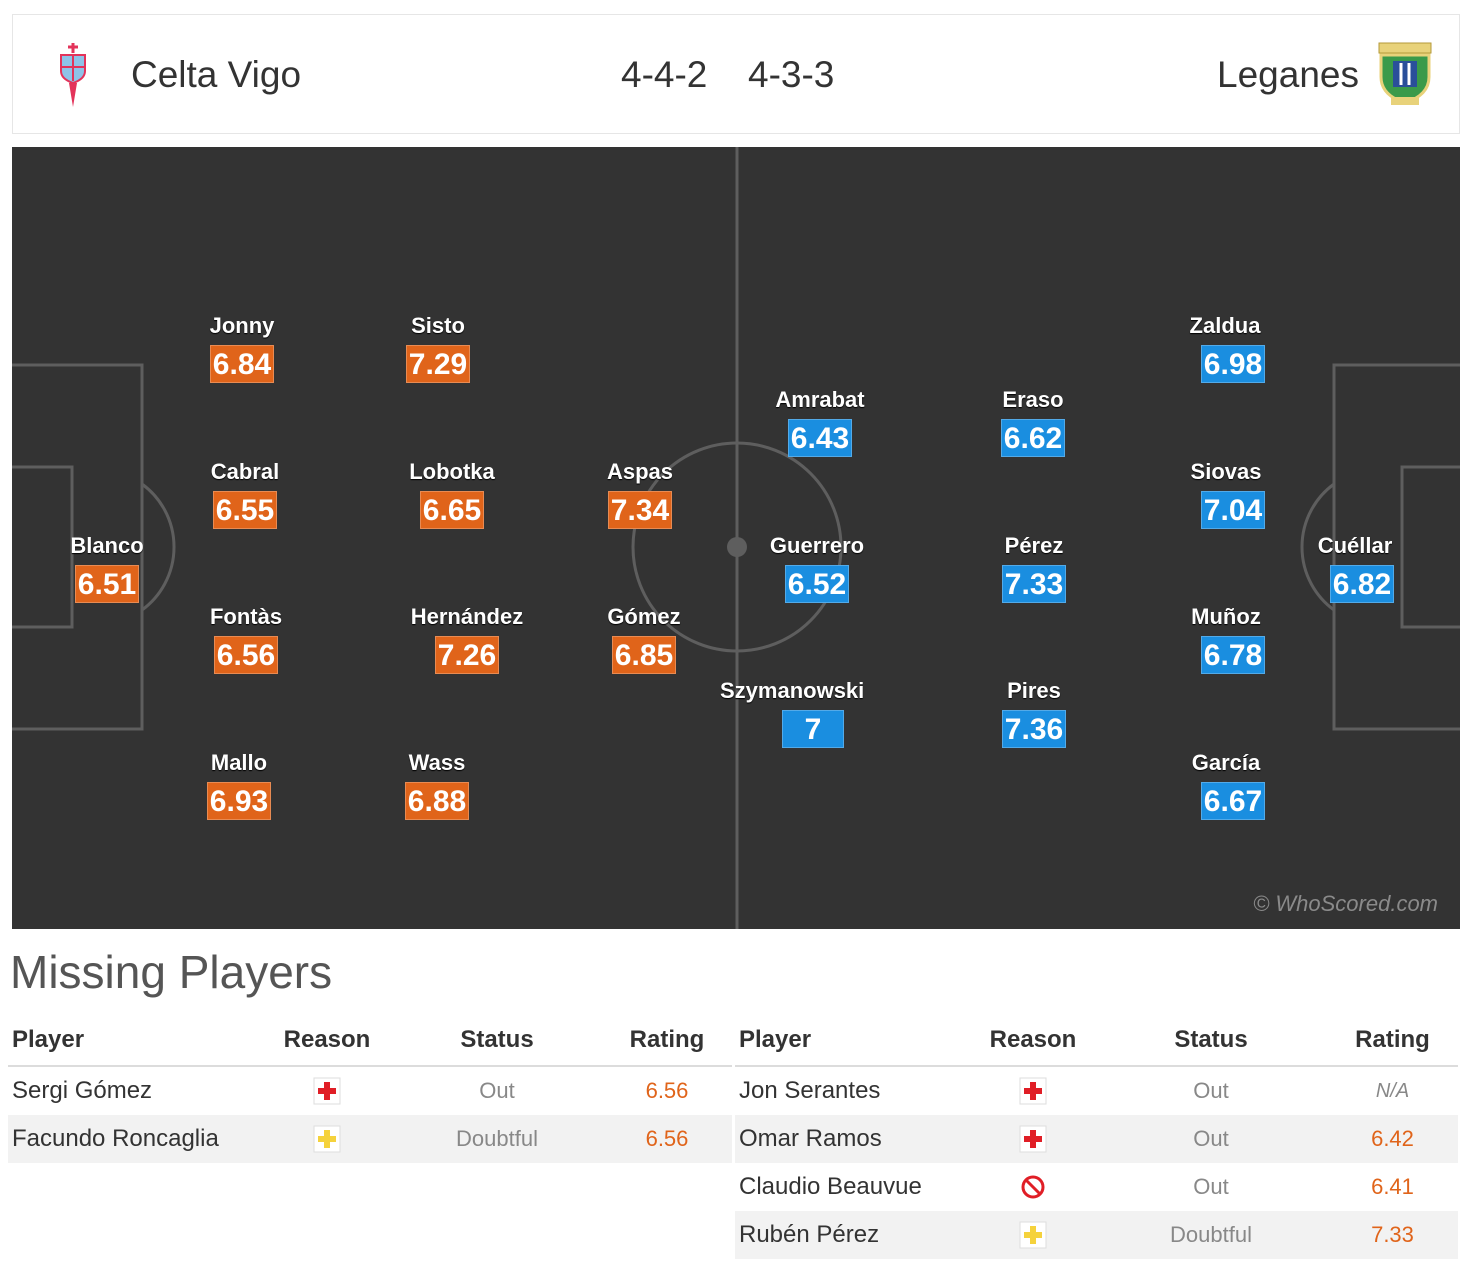 This screenshot has height=1269, width=1460. Describe the element at coordinates (242, 348) in the screenshot. I see `home-player: Jonny 6.84` at that location.